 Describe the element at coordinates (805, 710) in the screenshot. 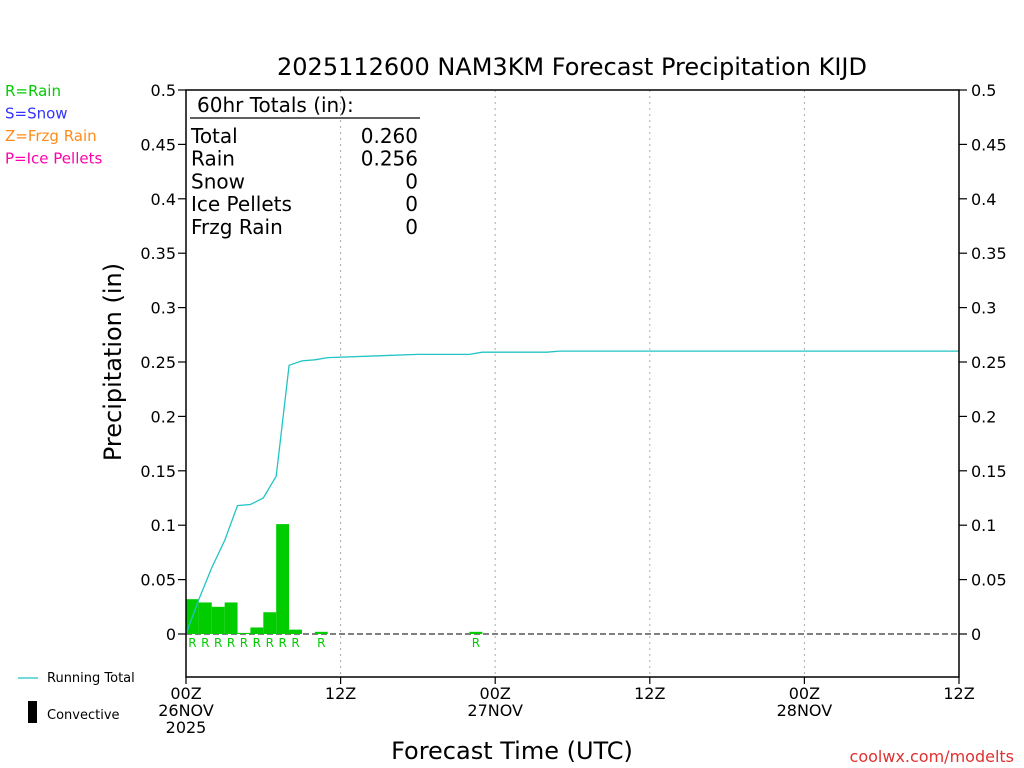

I see `x-tick-label: 28NOV` at that location.